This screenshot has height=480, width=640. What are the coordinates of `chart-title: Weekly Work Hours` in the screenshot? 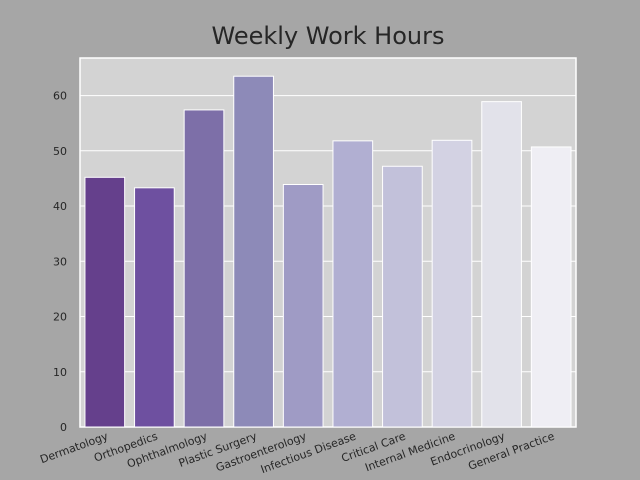 It's located at (328, 36).